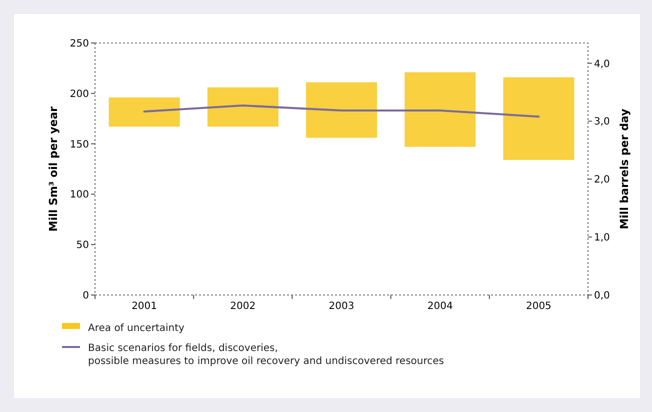 The width and height of the screenshot is (652, 412). I want to click on y2-tick-label: 0,0, so click(602, 296).